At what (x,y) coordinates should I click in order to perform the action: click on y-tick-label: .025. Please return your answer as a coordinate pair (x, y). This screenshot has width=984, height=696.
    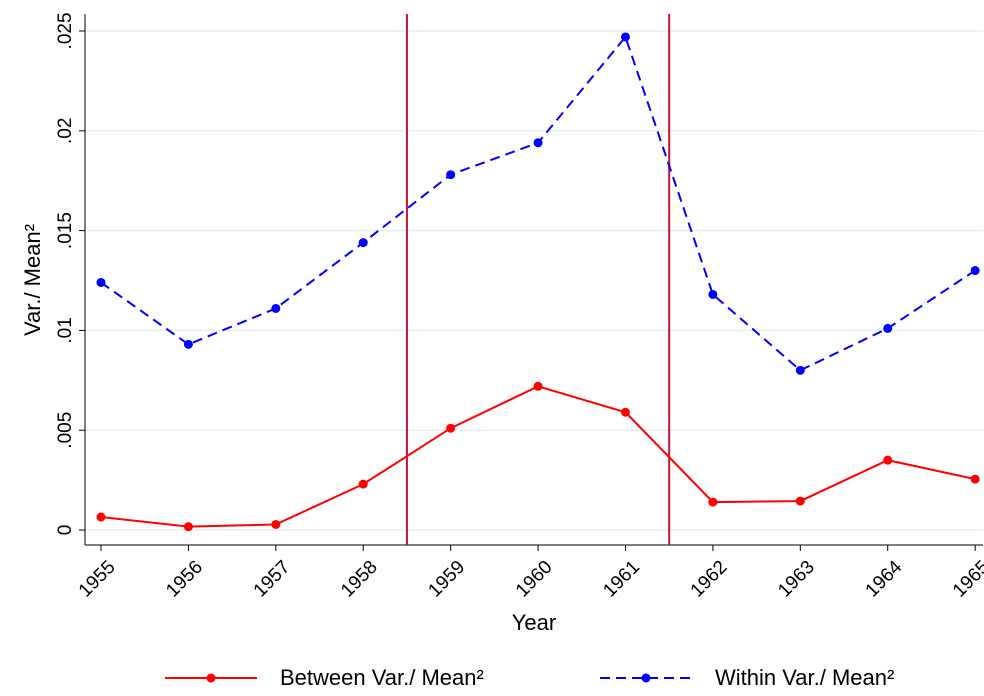
    Looking at the image, I should click on (65, 30).